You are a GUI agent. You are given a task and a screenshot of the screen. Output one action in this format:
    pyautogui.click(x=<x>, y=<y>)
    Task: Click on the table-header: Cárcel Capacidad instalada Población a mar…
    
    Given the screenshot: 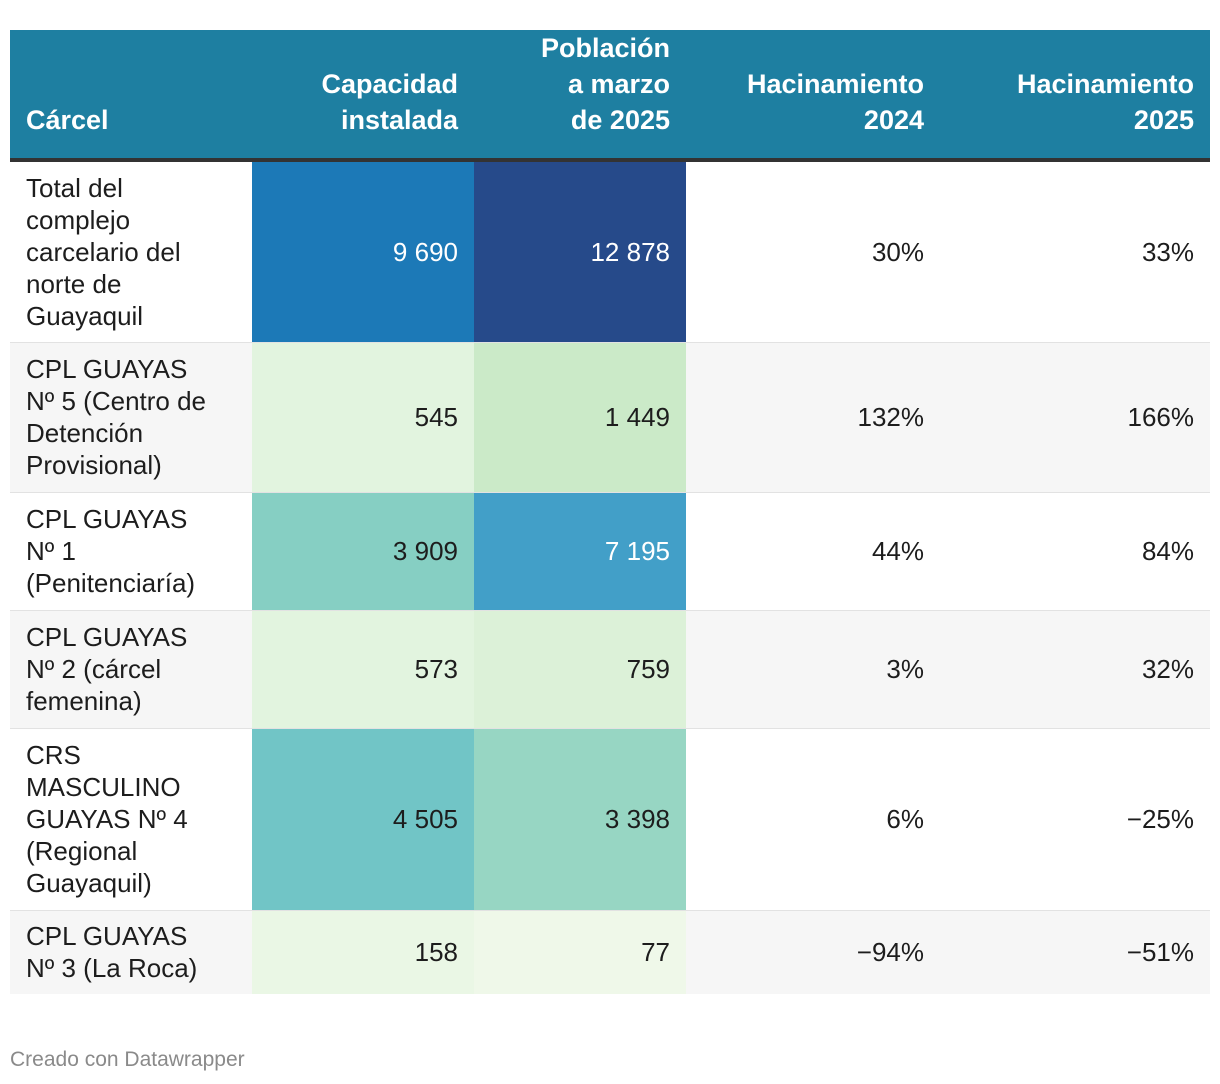 What is the action you would take?
    pyautogui.click(x=610, y=96)
    